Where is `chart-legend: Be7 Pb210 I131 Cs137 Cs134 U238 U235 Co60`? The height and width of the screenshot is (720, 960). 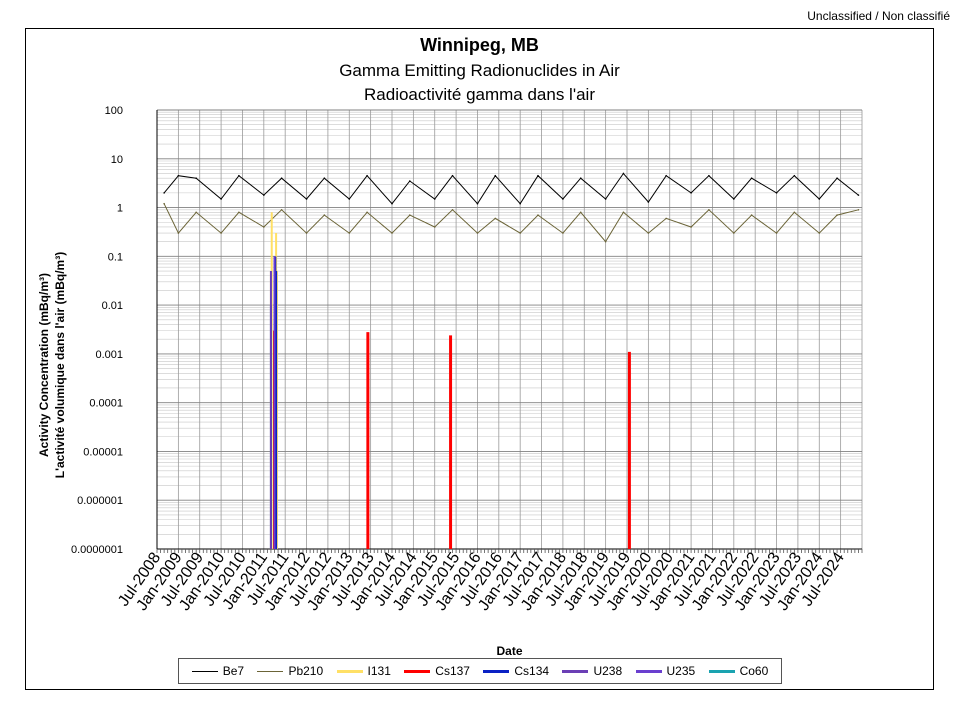
chart-legend: Be7 Pb210 I131 Cs137 Cs134 U238 U235 Co60 is located at coordinates (480, 671).